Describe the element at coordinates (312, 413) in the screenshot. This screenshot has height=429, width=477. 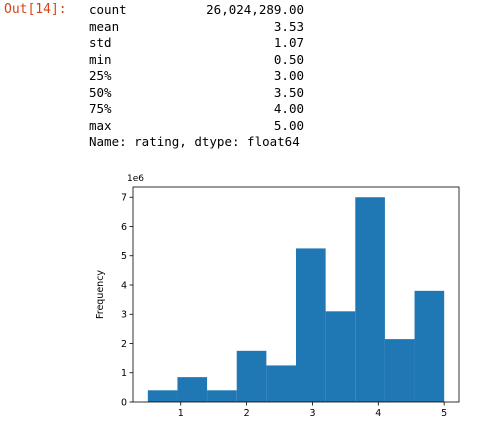
I see `x-tick-label: 3` at that location.